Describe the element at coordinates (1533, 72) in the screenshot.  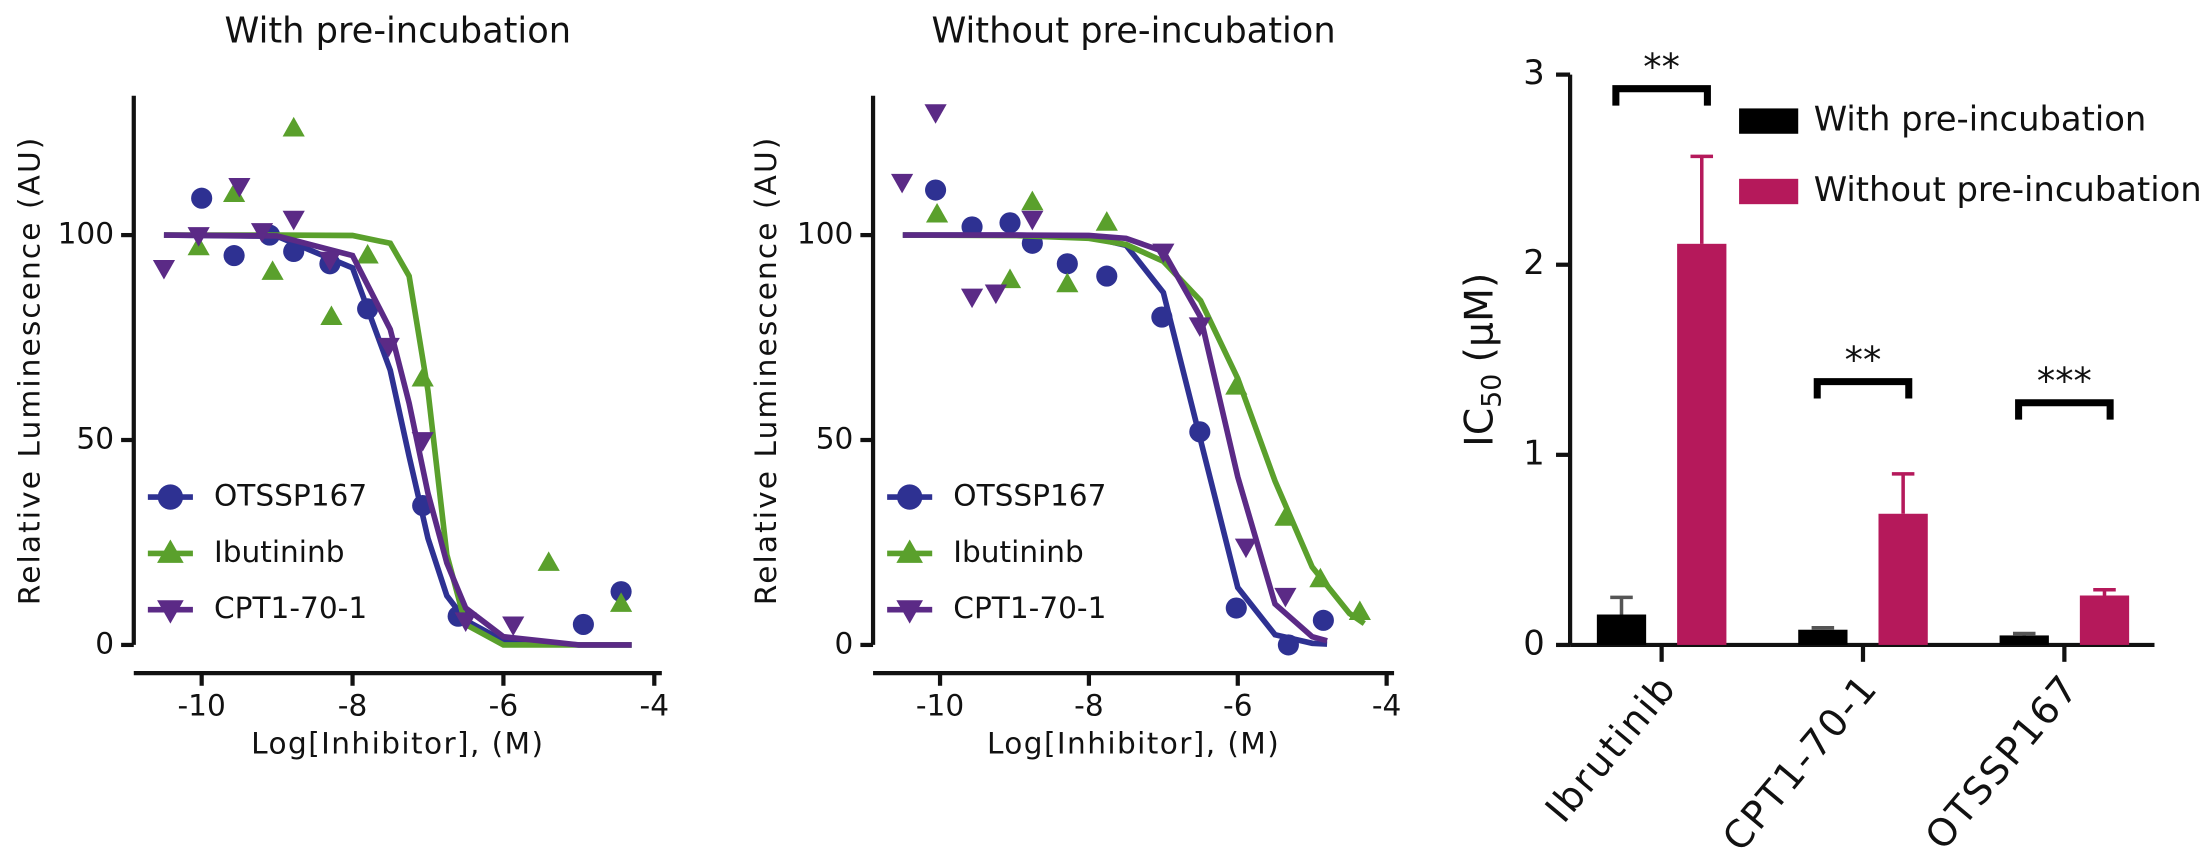
I see `y-tick-label: 3` at that location.